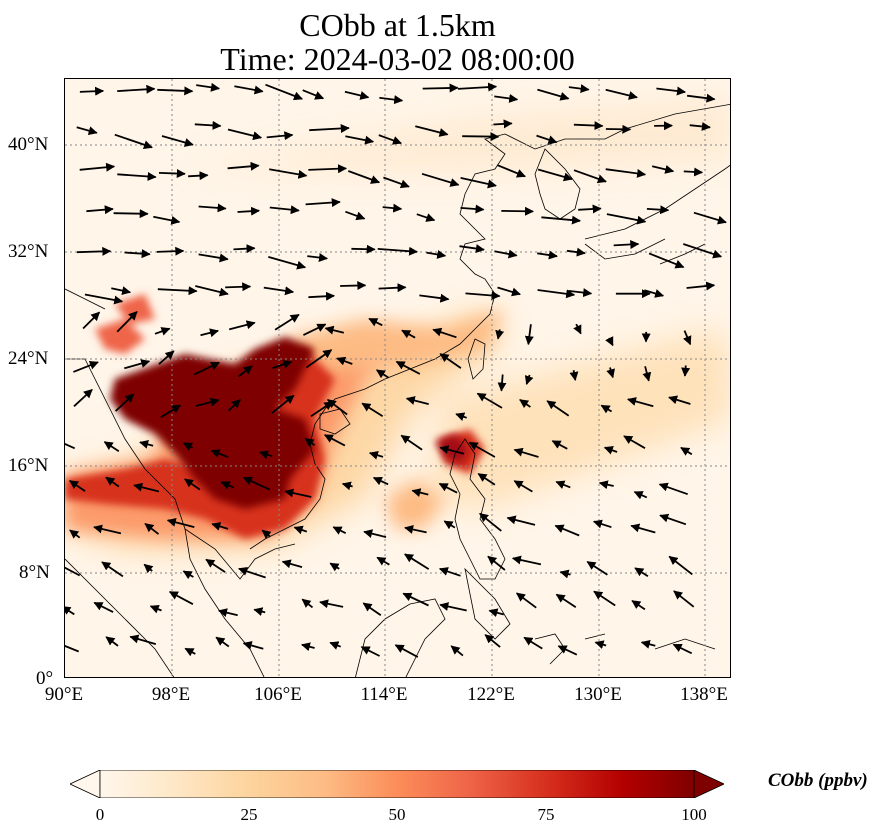 The width and height of the screenshot is (887, 836). Describe the element at coordinates (397, 814) in the screenshot. I see `colorbar-tick-label: 50` at that location.